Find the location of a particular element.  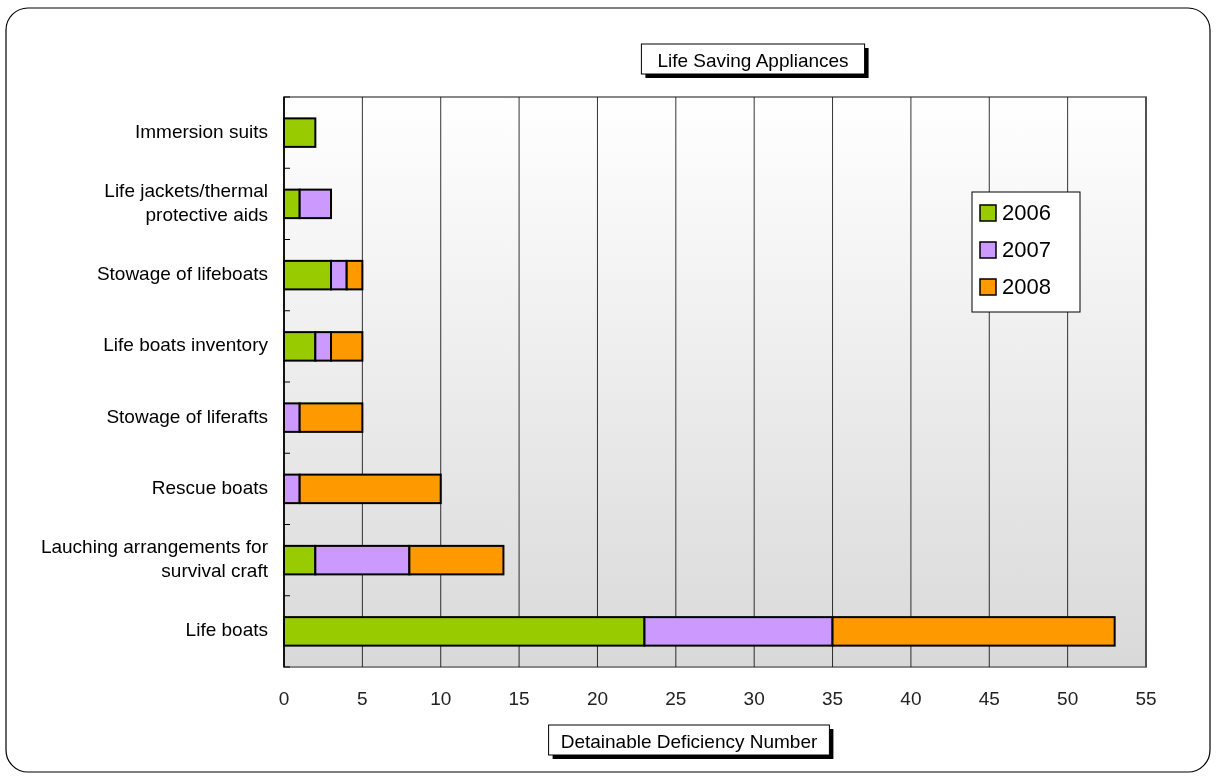

y-tick-label: Life boats inventory is located at coordinates (186, 345).